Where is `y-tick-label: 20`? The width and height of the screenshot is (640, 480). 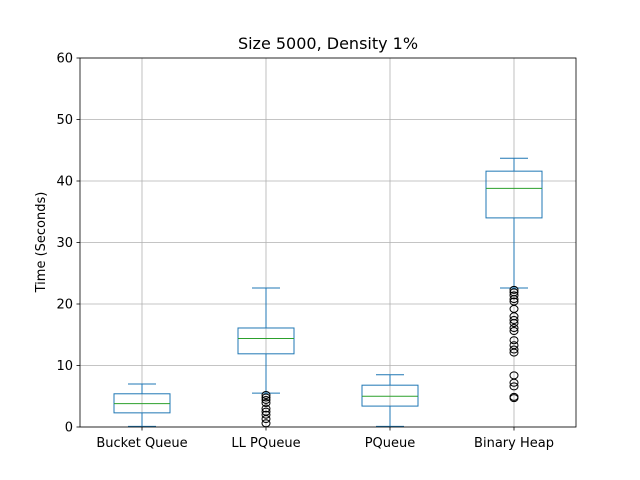
y-tick-label: 20 is located at coordinates (64, 305).